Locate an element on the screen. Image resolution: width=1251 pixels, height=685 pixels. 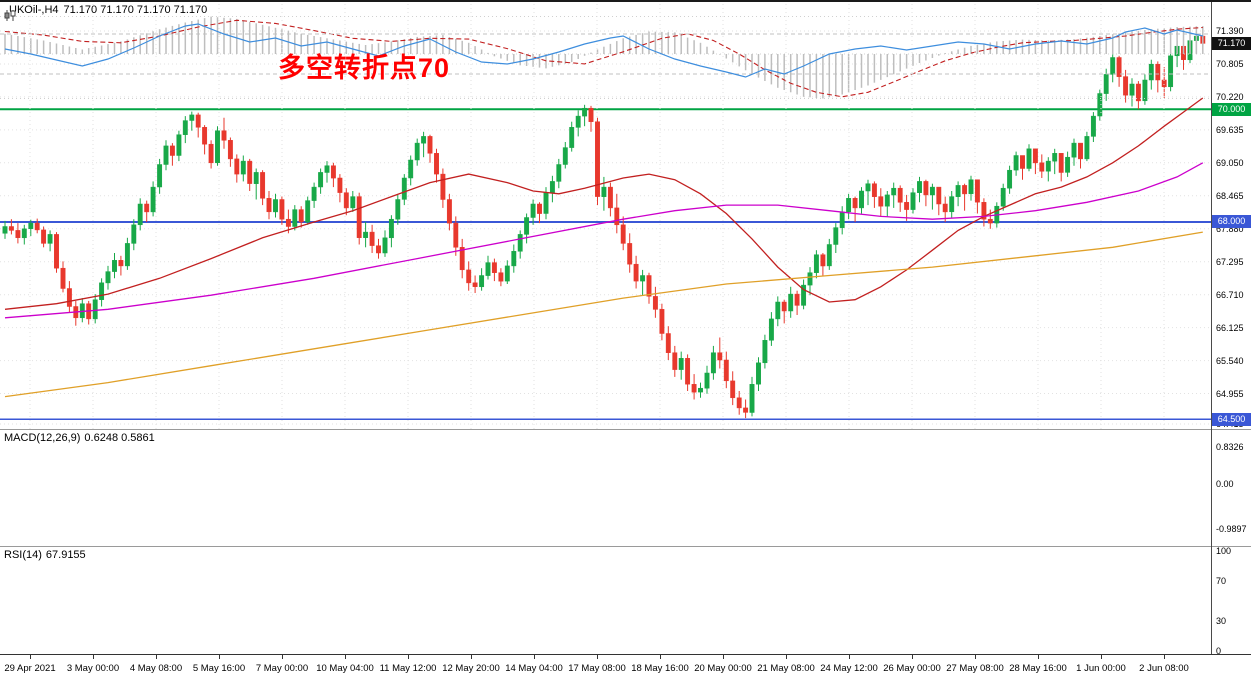
time-axis-label: 14 May 04:00 is located at coordinates (534, 668).